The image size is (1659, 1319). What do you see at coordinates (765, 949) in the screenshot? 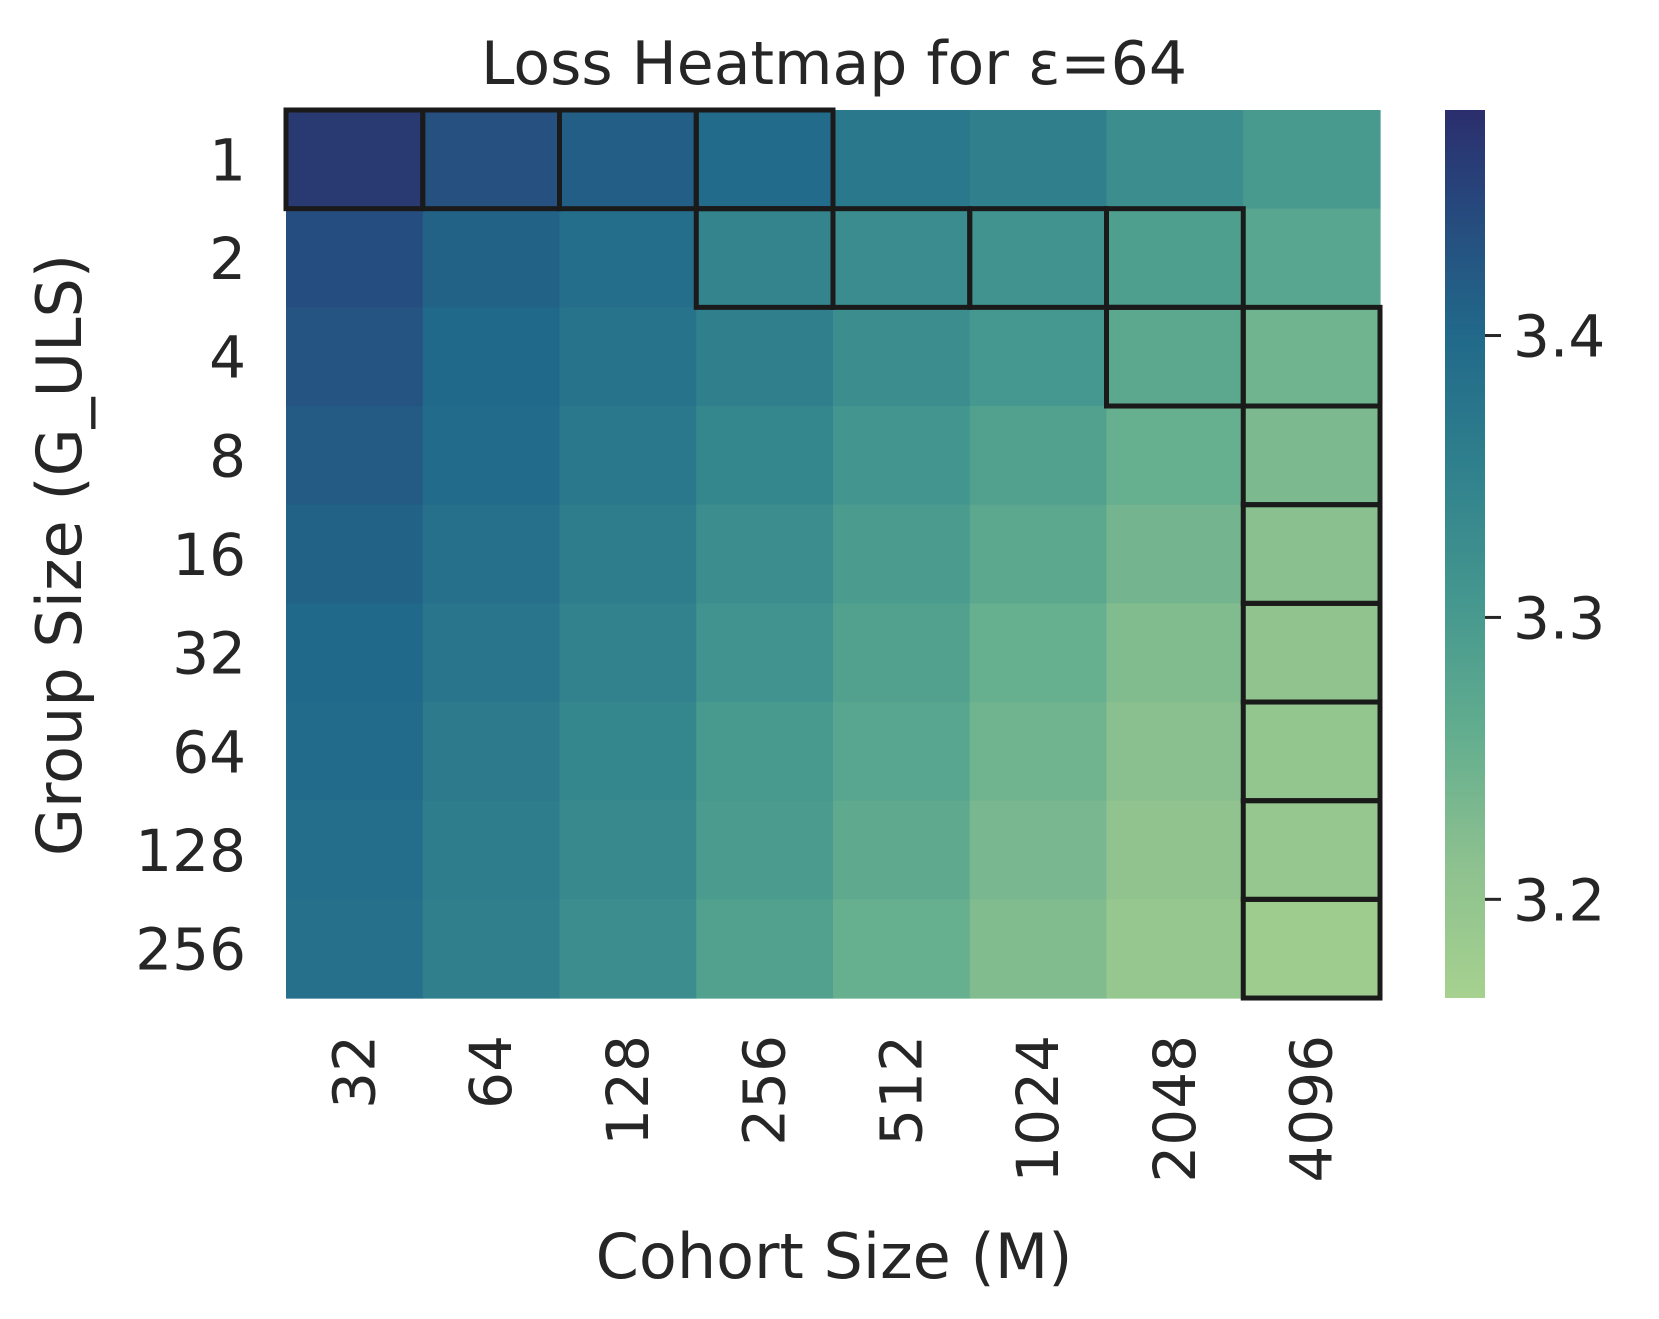
I see `heatmap-cell-r8-c3` at bounding box center [765, 949].